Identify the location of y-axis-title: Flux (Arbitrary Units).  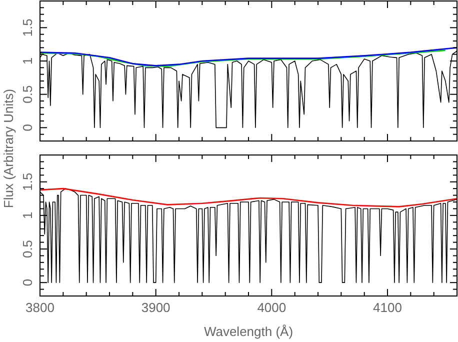
(8, 148).